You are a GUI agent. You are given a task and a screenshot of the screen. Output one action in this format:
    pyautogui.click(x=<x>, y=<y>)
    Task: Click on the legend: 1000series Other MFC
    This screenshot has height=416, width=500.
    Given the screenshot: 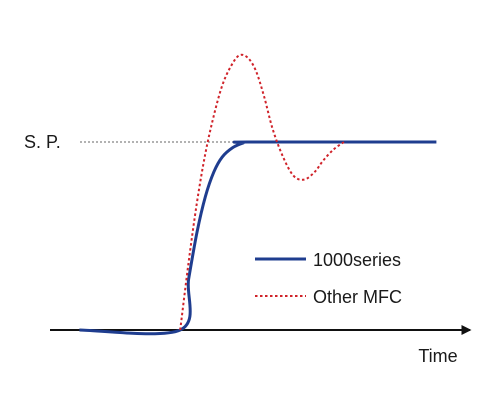 What is the action you would take?
    pyautogui.click(x=328, y=278)
    